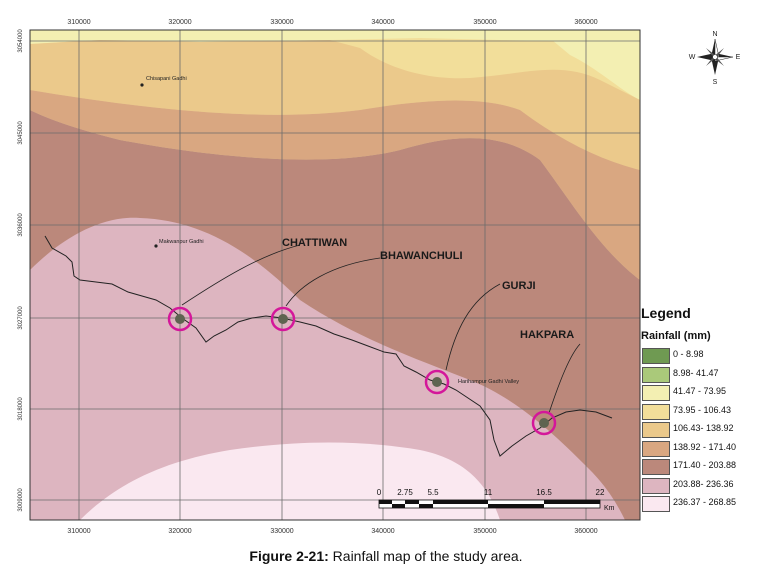 The width and height of the screenshot is (772, 580). I want to click on legend-label: 0 - 8.98, so click(688, 354).